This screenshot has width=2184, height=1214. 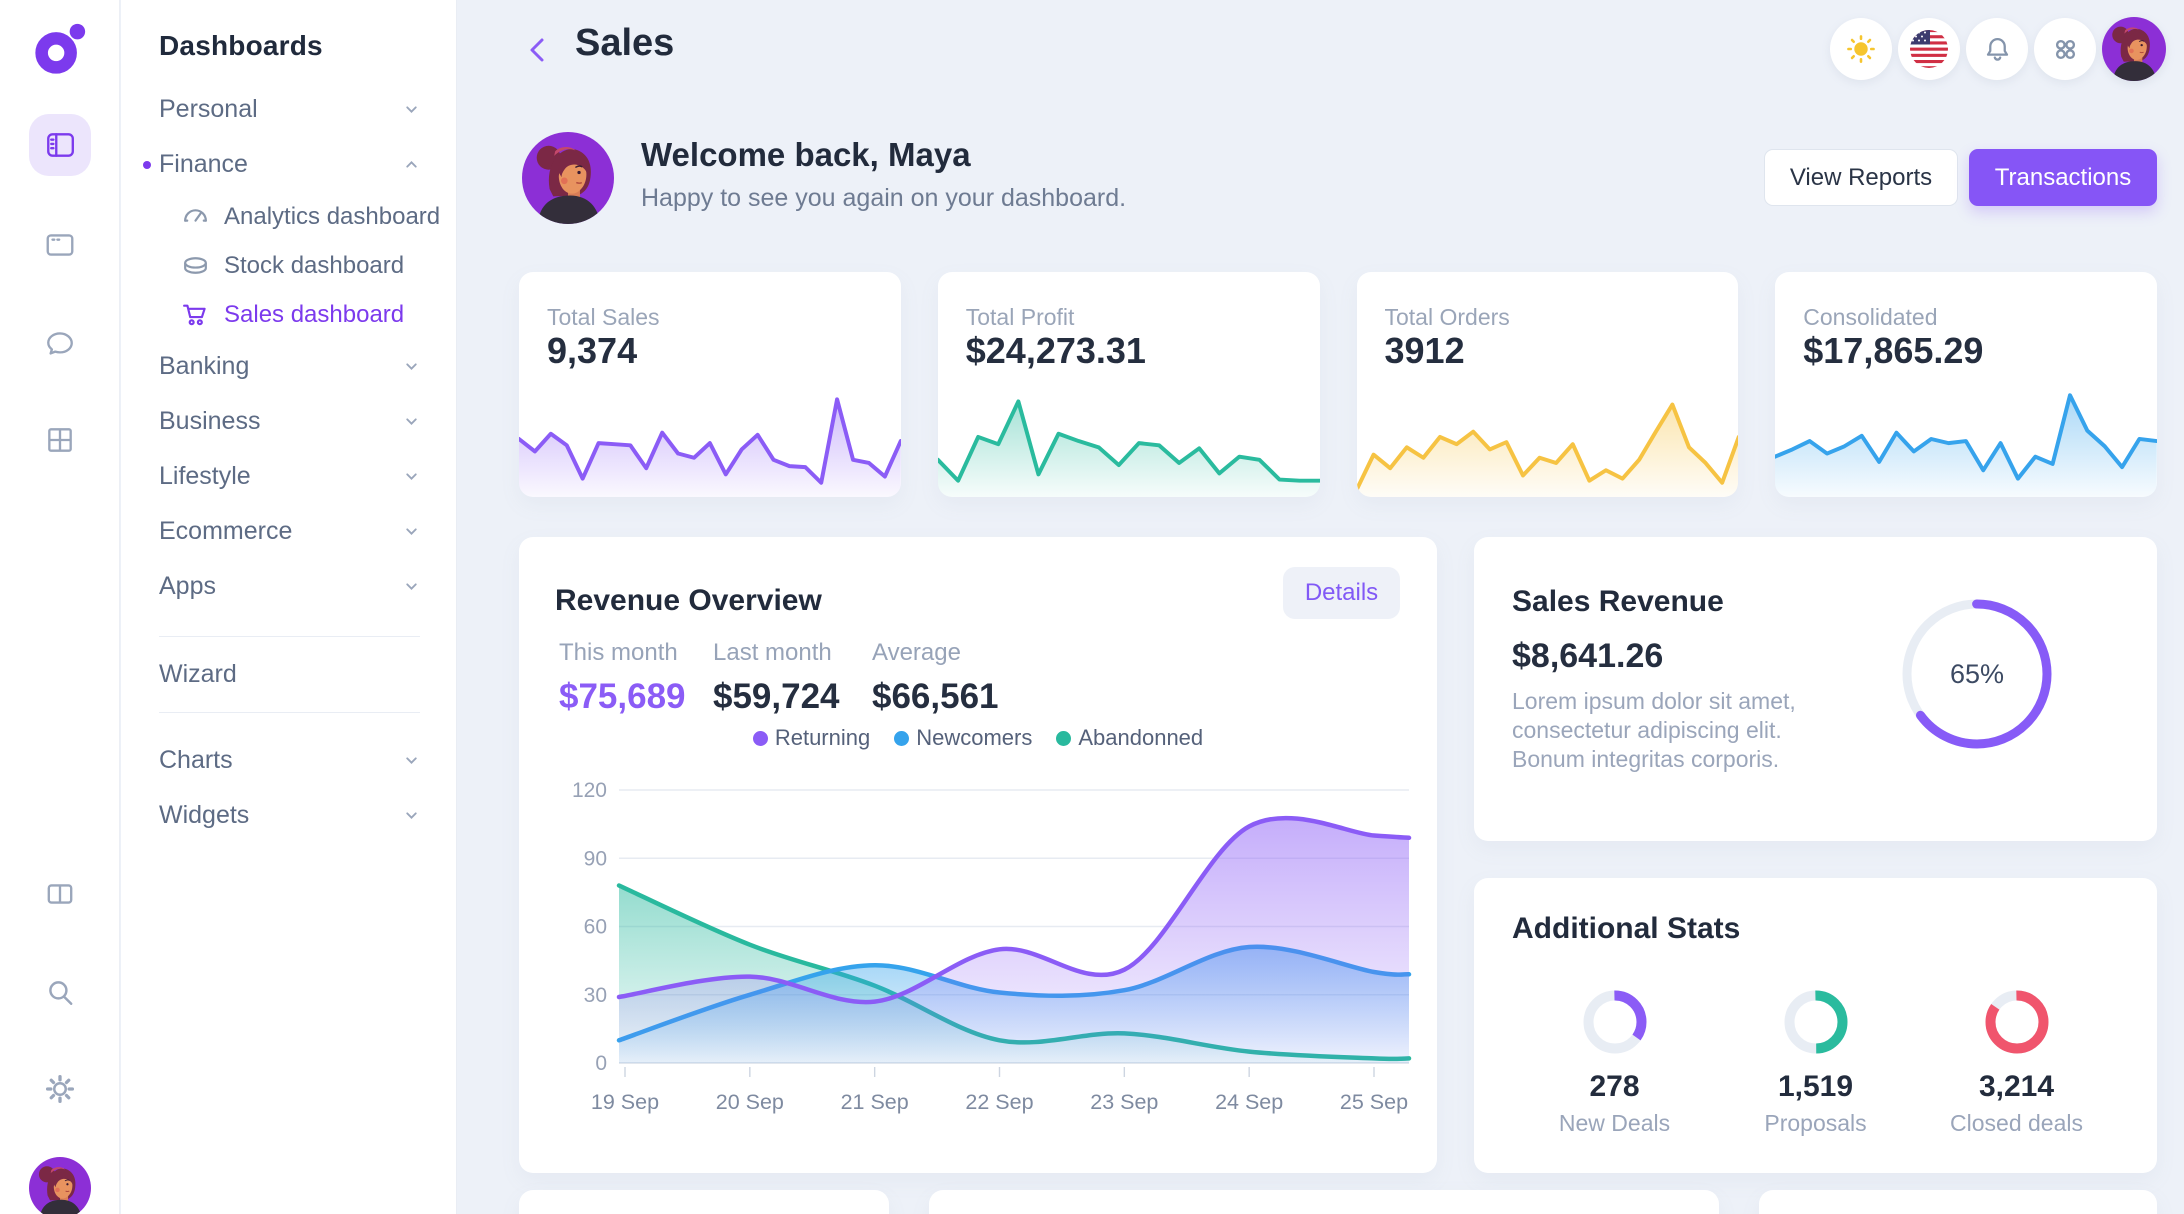 I want to click on search-icon, so click(x=60, y=993).